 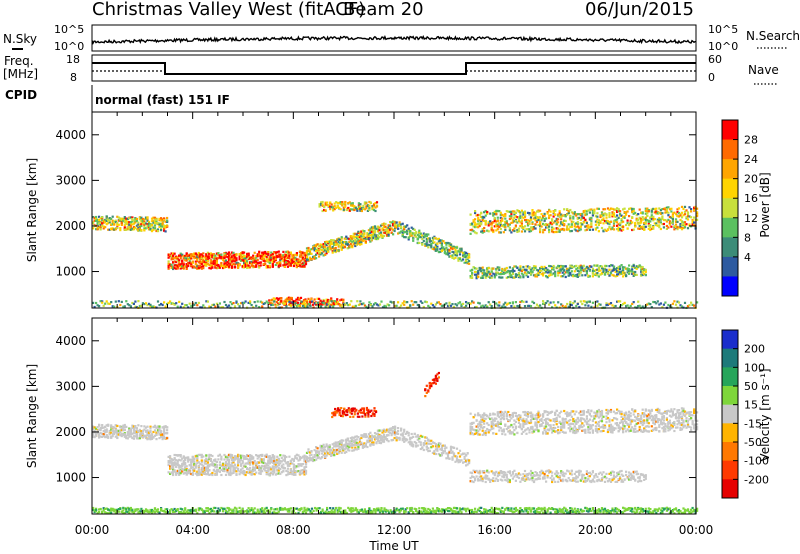 What do you see at coordinates (383, 10) in the screenshot?
I see `beam-title: Beam 20` at bounding box center [383, 10].